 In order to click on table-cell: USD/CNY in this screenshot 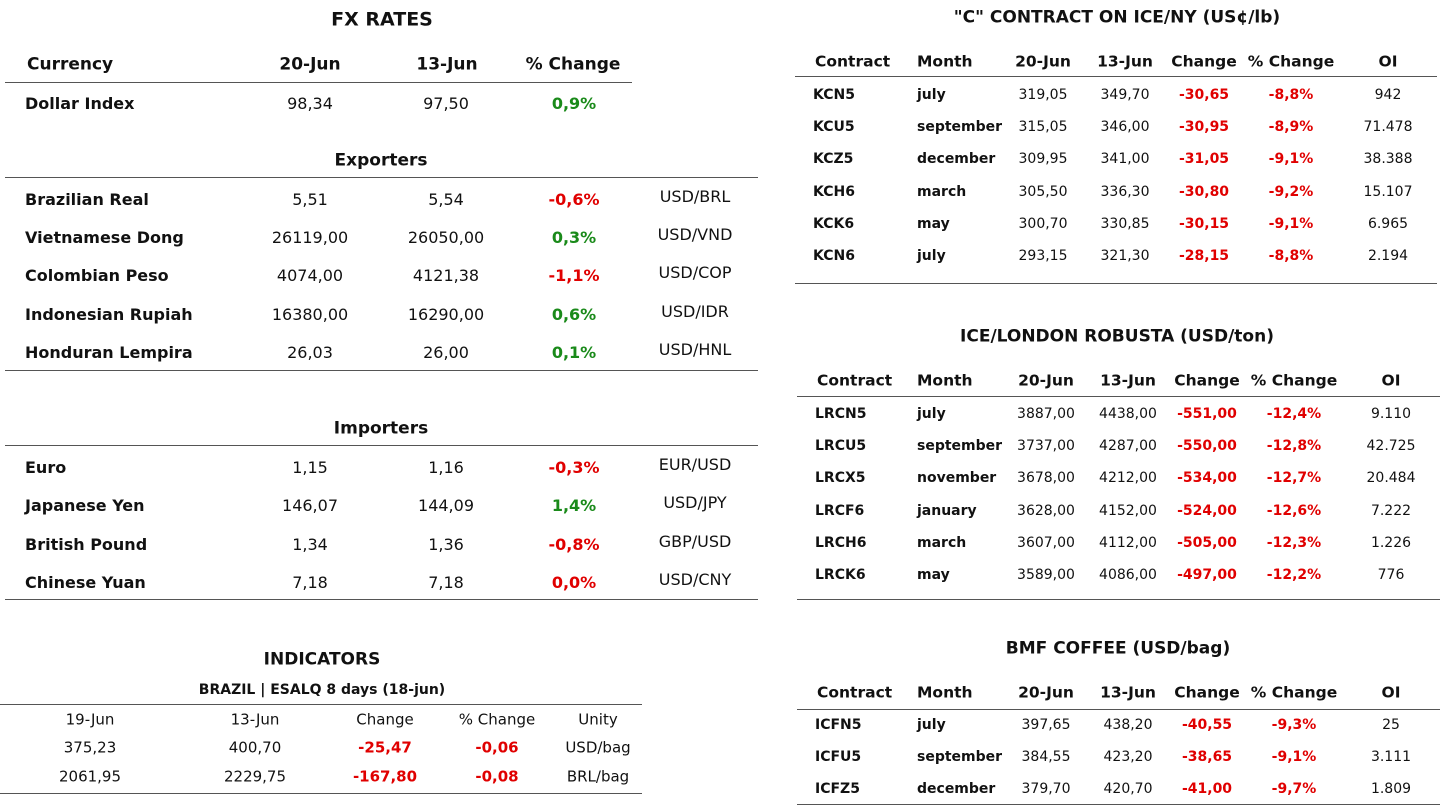, I will do `click(695, 579)`.